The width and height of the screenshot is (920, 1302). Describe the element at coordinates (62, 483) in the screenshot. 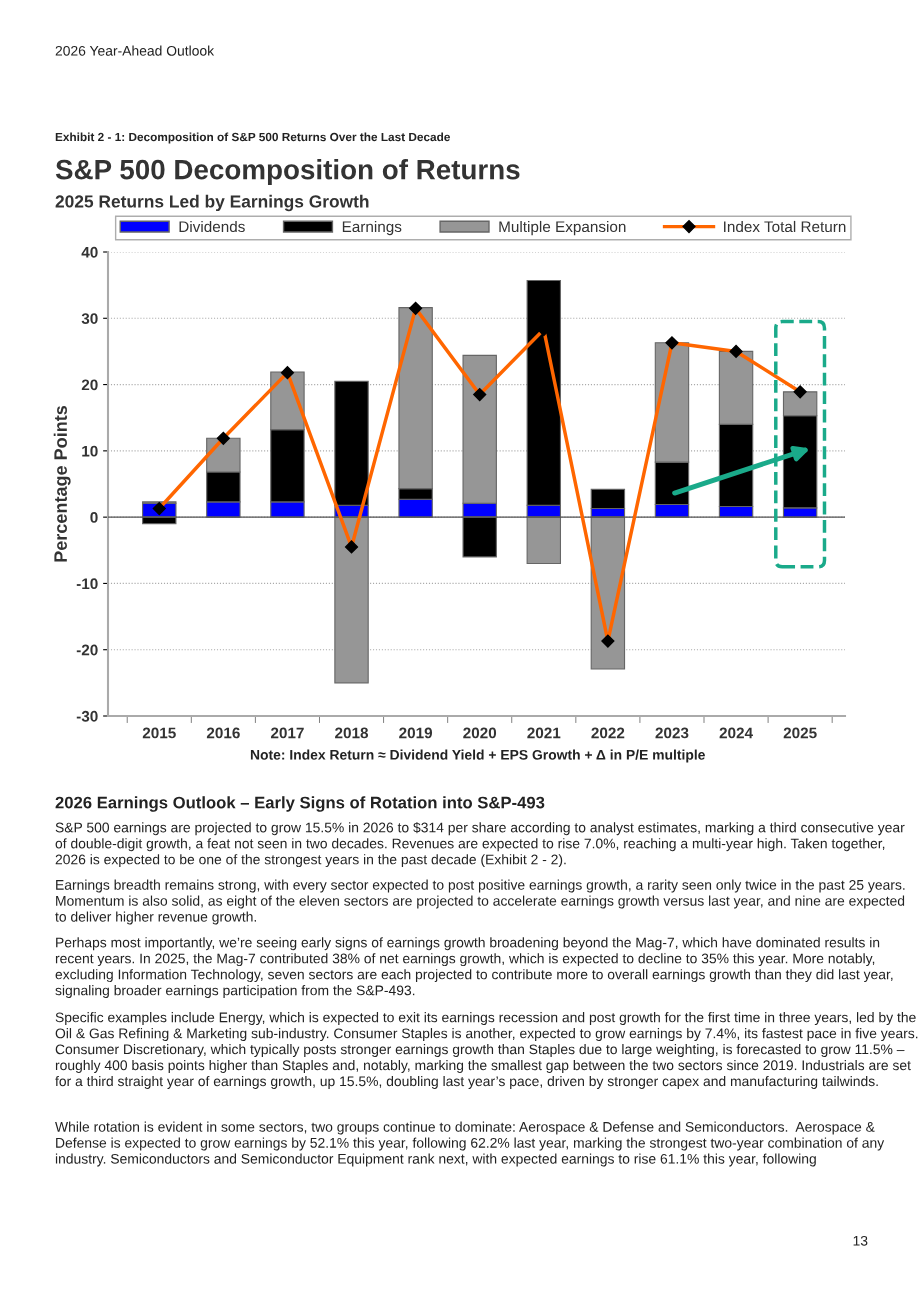

I see `y-axis-title: Percentage Points` at that location.